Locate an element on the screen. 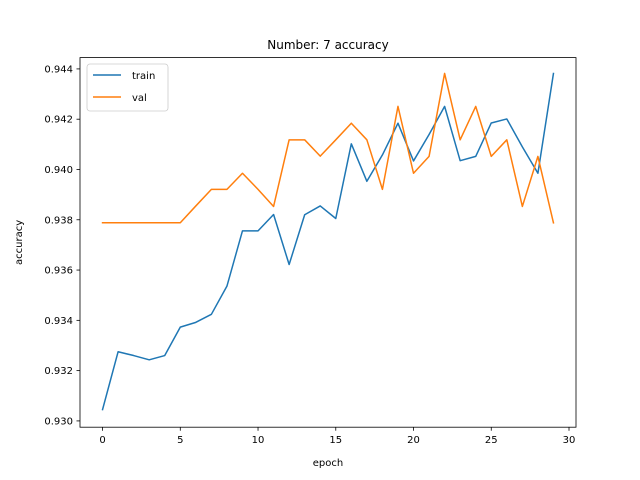 The image size is (640, 480). y-tick-label: 0.944 is located at coordinates (58, 69).